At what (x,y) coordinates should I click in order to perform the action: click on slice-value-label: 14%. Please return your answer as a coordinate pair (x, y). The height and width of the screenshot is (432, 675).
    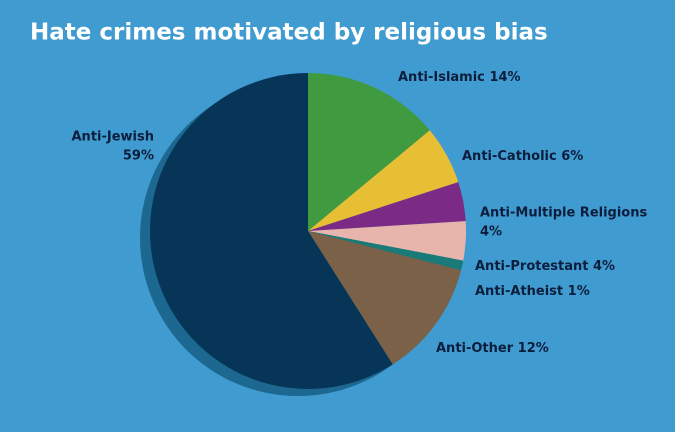
    Looking at the image, I should click on (504, 77).